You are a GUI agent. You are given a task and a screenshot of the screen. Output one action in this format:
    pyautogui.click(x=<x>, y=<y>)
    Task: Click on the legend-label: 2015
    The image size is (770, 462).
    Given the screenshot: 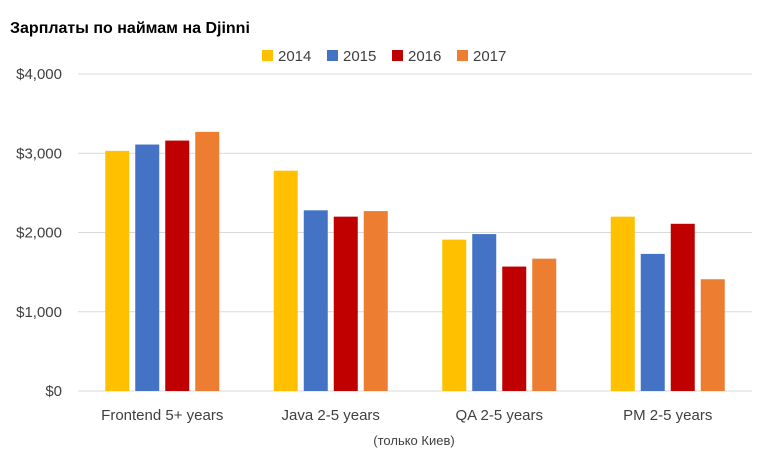 What is the action you would take?
    pyautogui.click(x=359, y=56)
    